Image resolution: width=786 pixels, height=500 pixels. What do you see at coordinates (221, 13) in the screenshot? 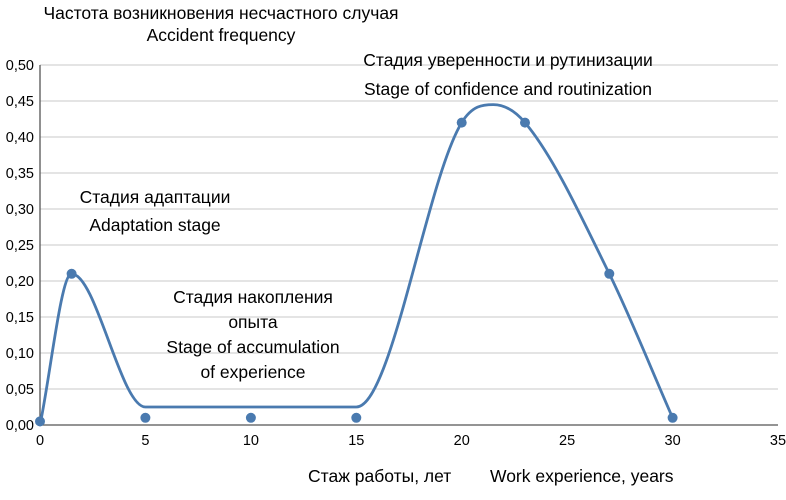
I see `y-axis-title-ru: Частота возникновения несчастного случая` at bounding box center [221, 13].